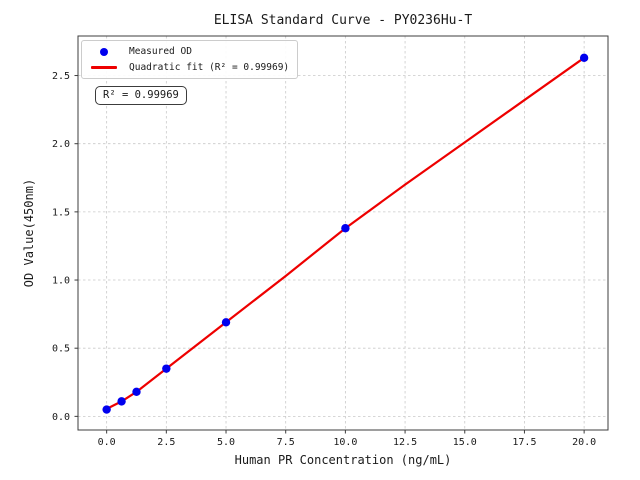  I want to click on x-tick-label: 10.0, so click(345, 442).